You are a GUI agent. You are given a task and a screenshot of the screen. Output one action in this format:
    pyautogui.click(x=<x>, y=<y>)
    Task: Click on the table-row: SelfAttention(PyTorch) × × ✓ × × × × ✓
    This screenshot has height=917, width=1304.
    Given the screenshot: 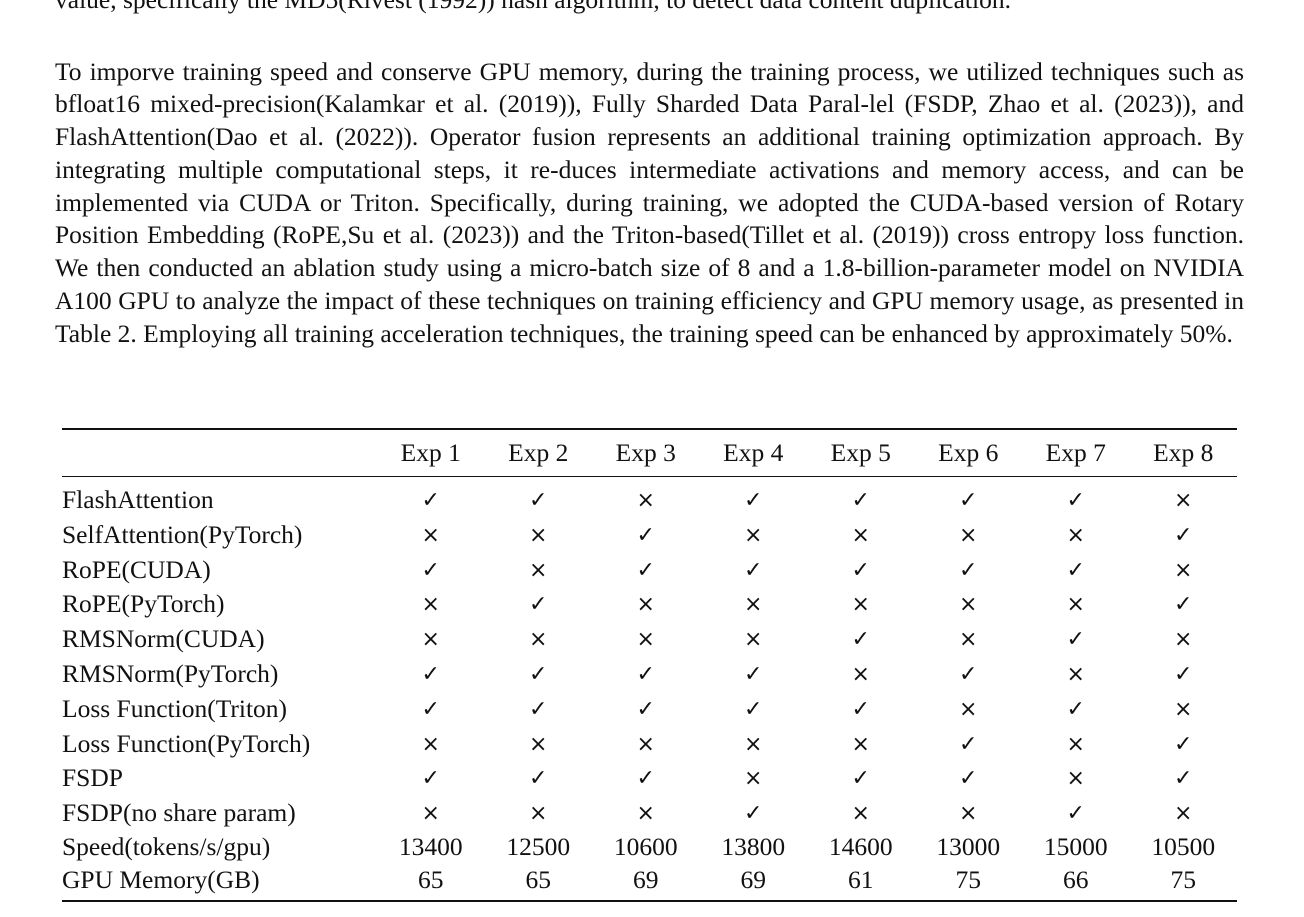 What is the action you would take?
    pyautogui.click(x=649, y=535)
    